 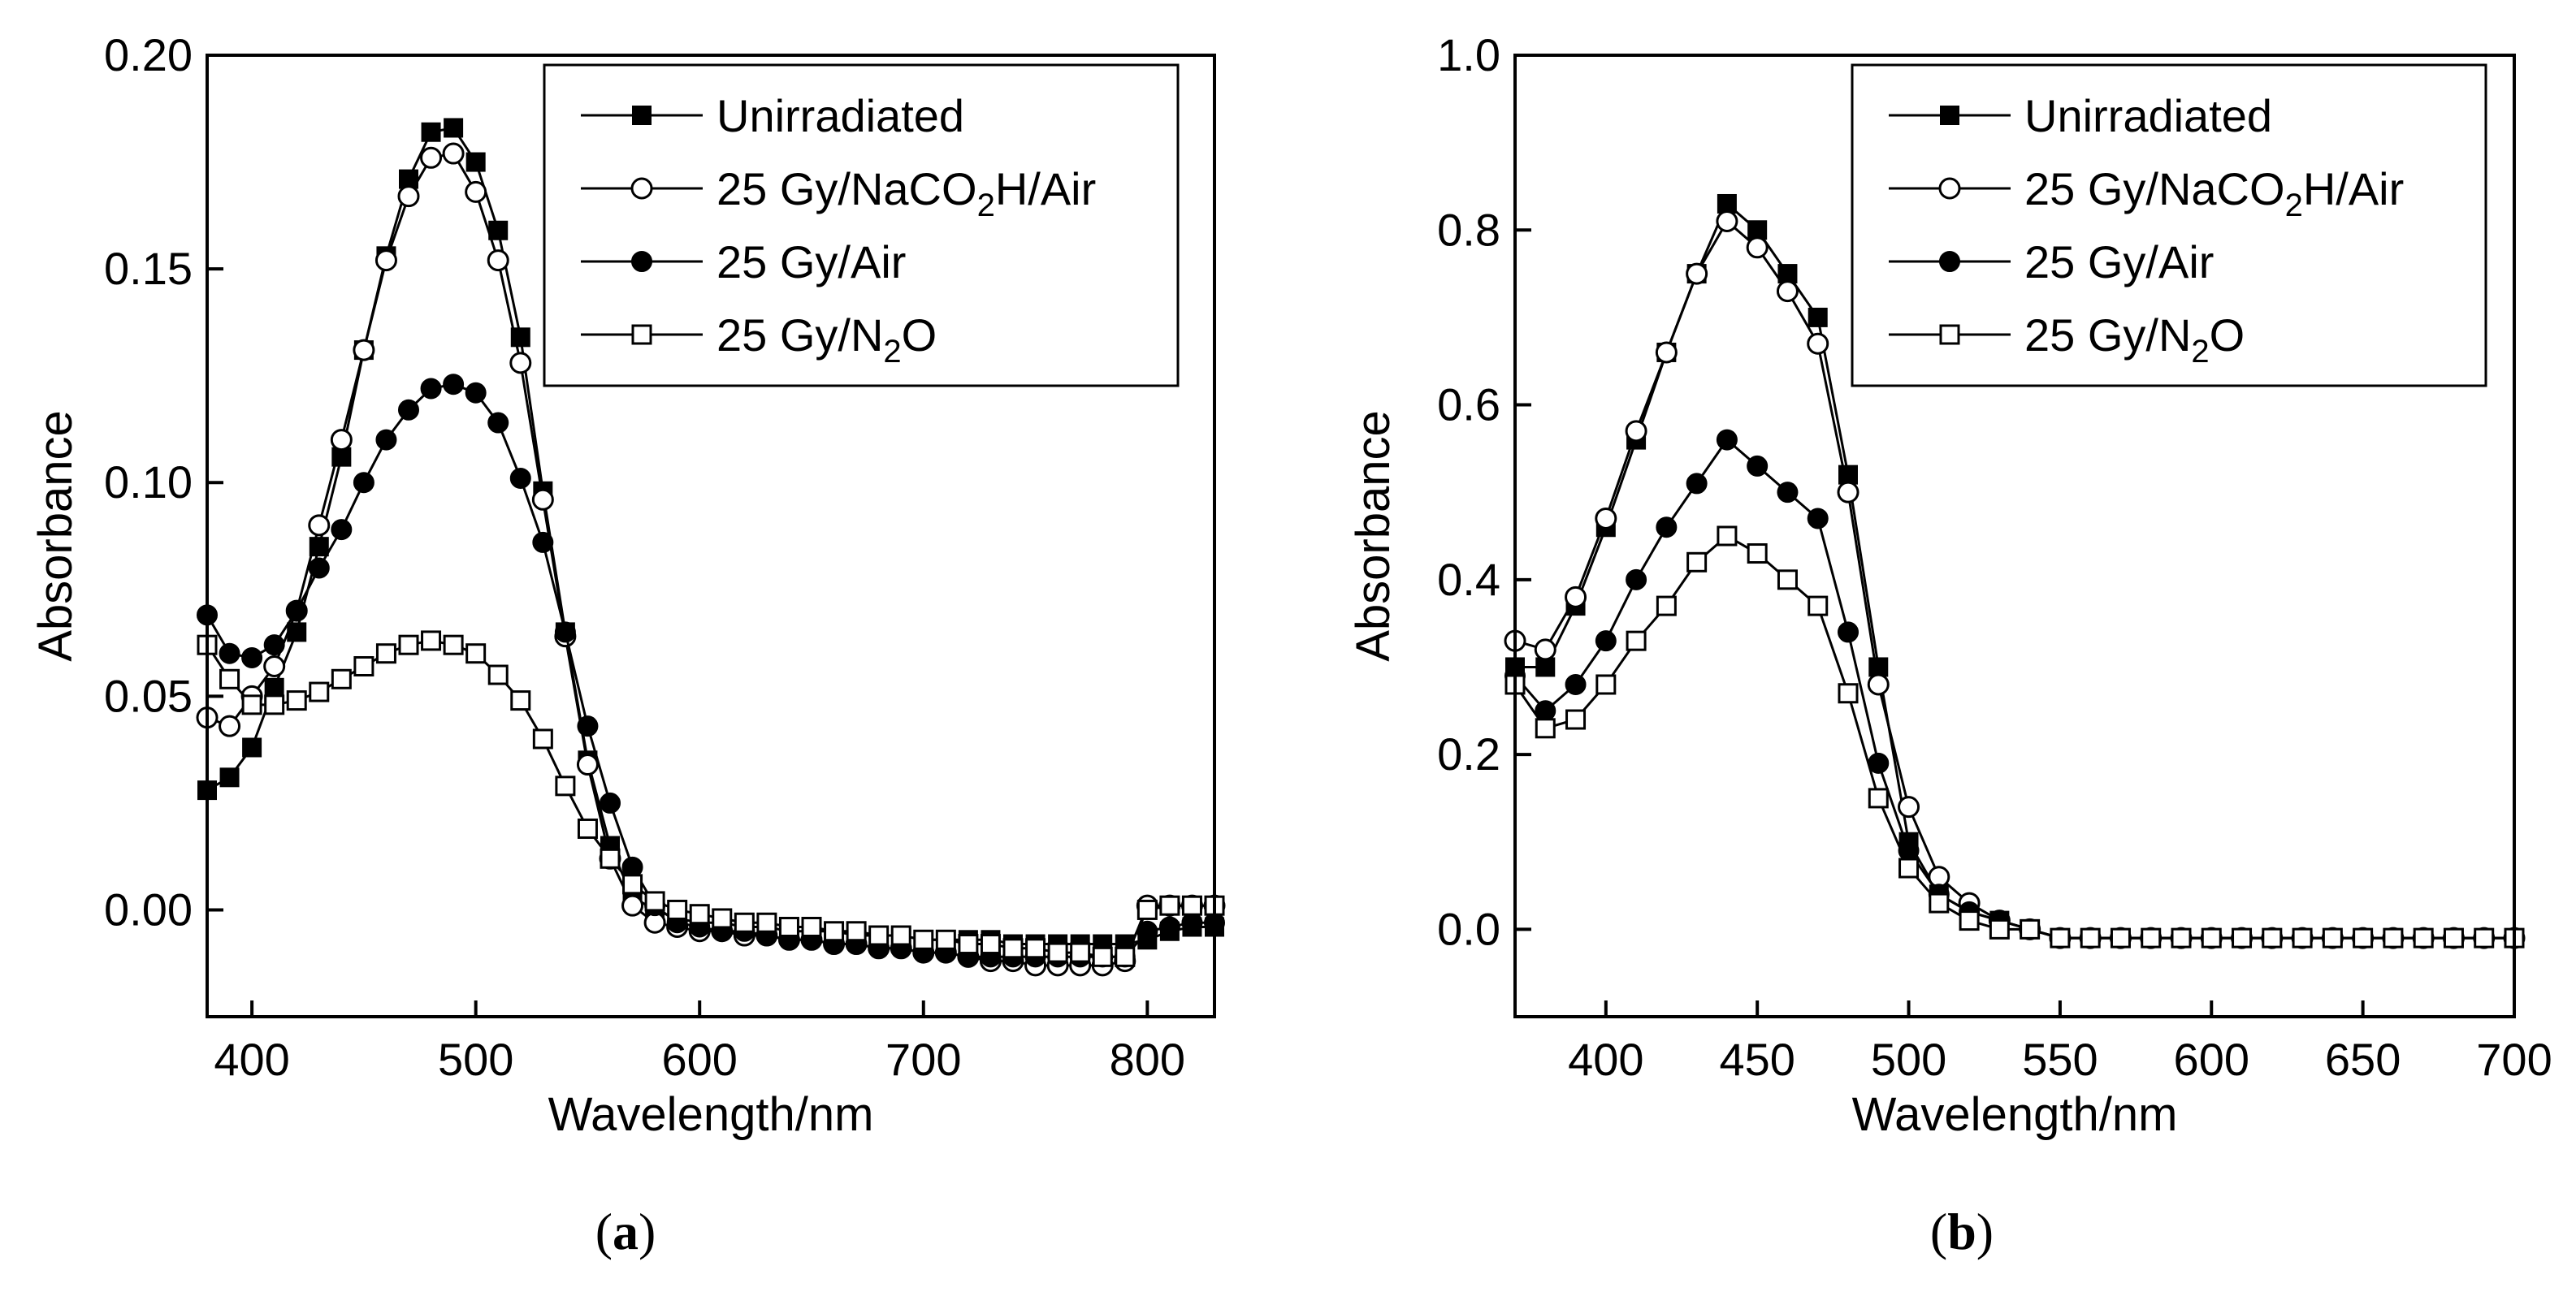 What do you see at coordinates (148, 54) in the screenshot?
I see `y-tick-label: 0.20` at bounding box center [148, 54].